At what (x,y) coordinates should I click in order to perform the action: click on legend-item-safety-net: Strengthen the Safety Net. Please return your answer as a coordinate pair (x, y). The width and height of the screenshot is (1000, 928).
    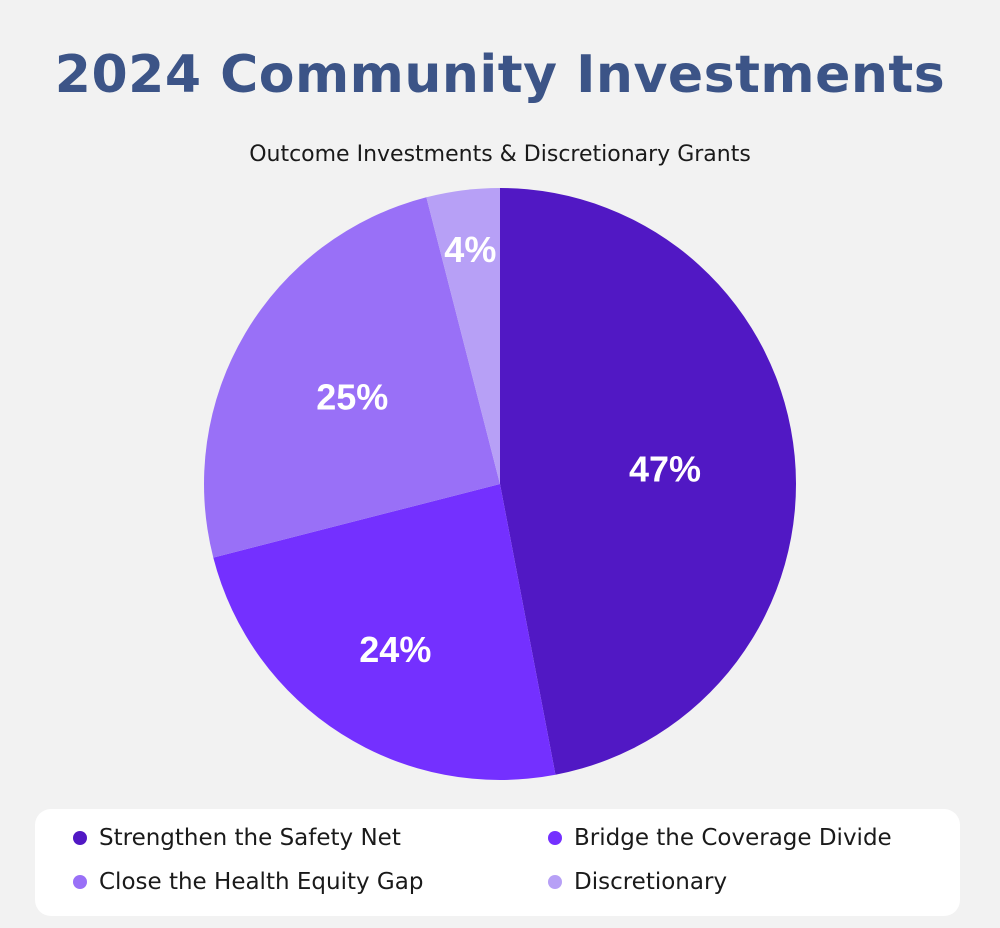
    Looking at the image, I should click on (237, 838).